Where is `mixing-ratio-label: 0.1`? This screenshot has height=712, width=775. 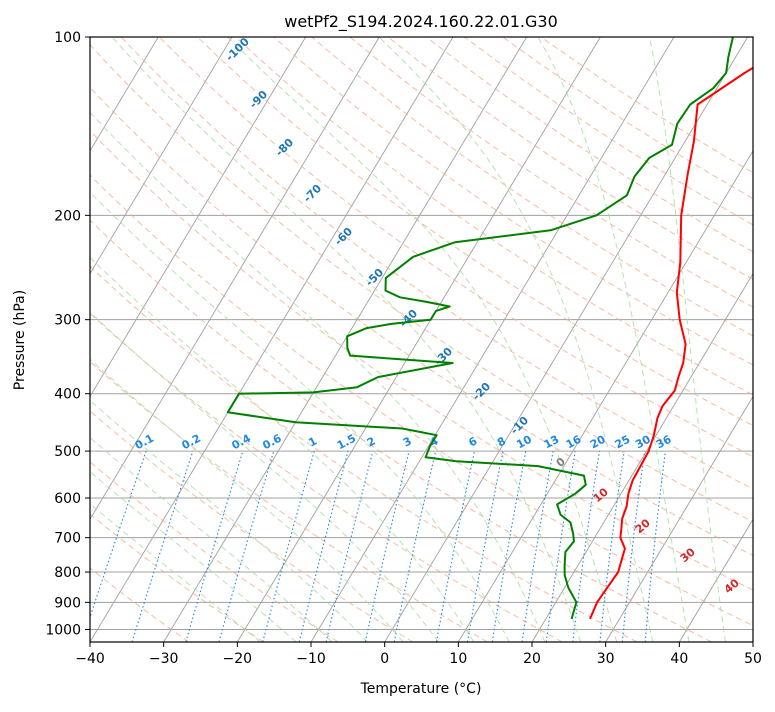 mixing-ratio-label: 0.1 is located at coordinates (144, 442).